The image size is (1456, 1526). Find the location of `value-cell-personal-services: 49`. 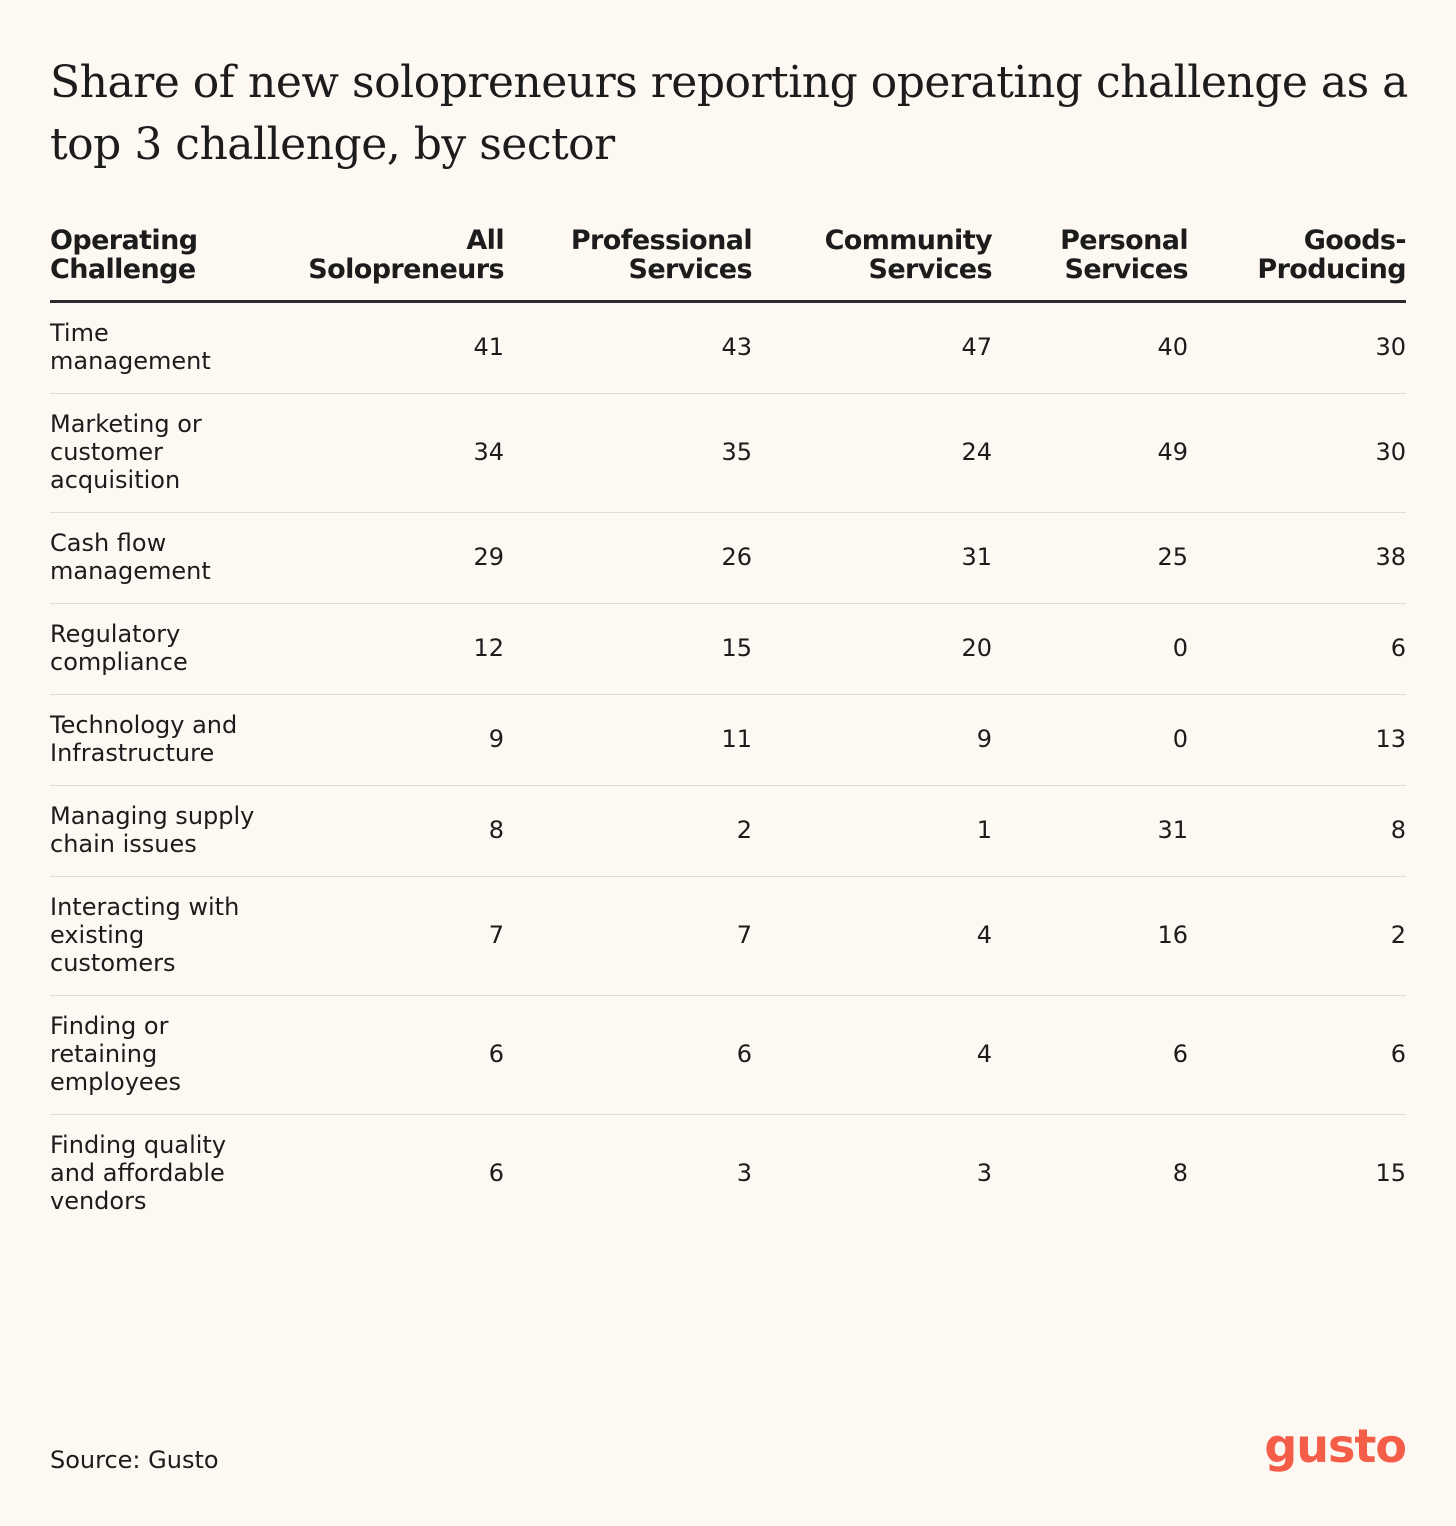

value-cell-personal-services: 49 is located at coordinates (1090, 453).